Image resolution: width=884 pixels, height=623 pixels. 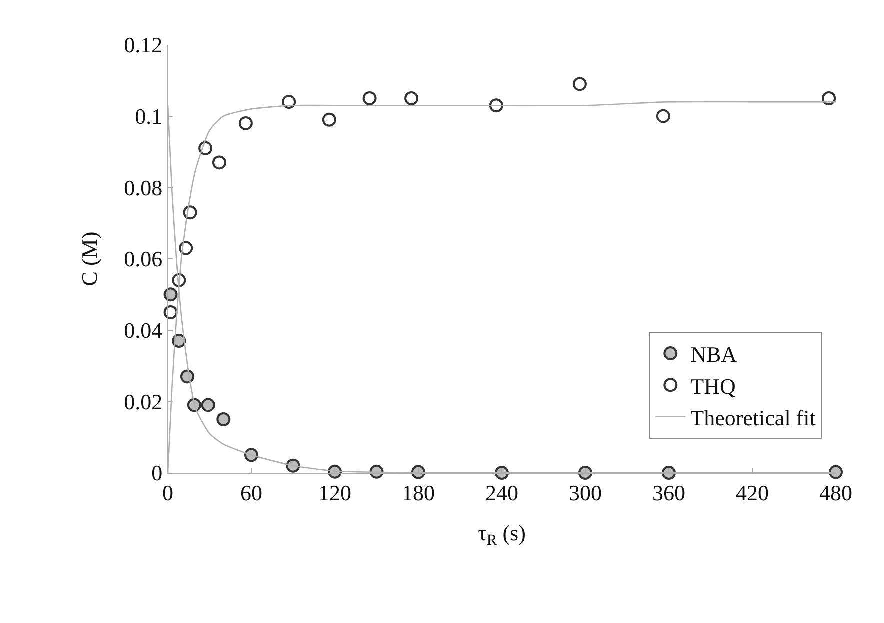 What do you see at coordinates (753, 417) in the screenshot?
I see `legend-label: Theoretical fit` at bounding box center [753, 417].